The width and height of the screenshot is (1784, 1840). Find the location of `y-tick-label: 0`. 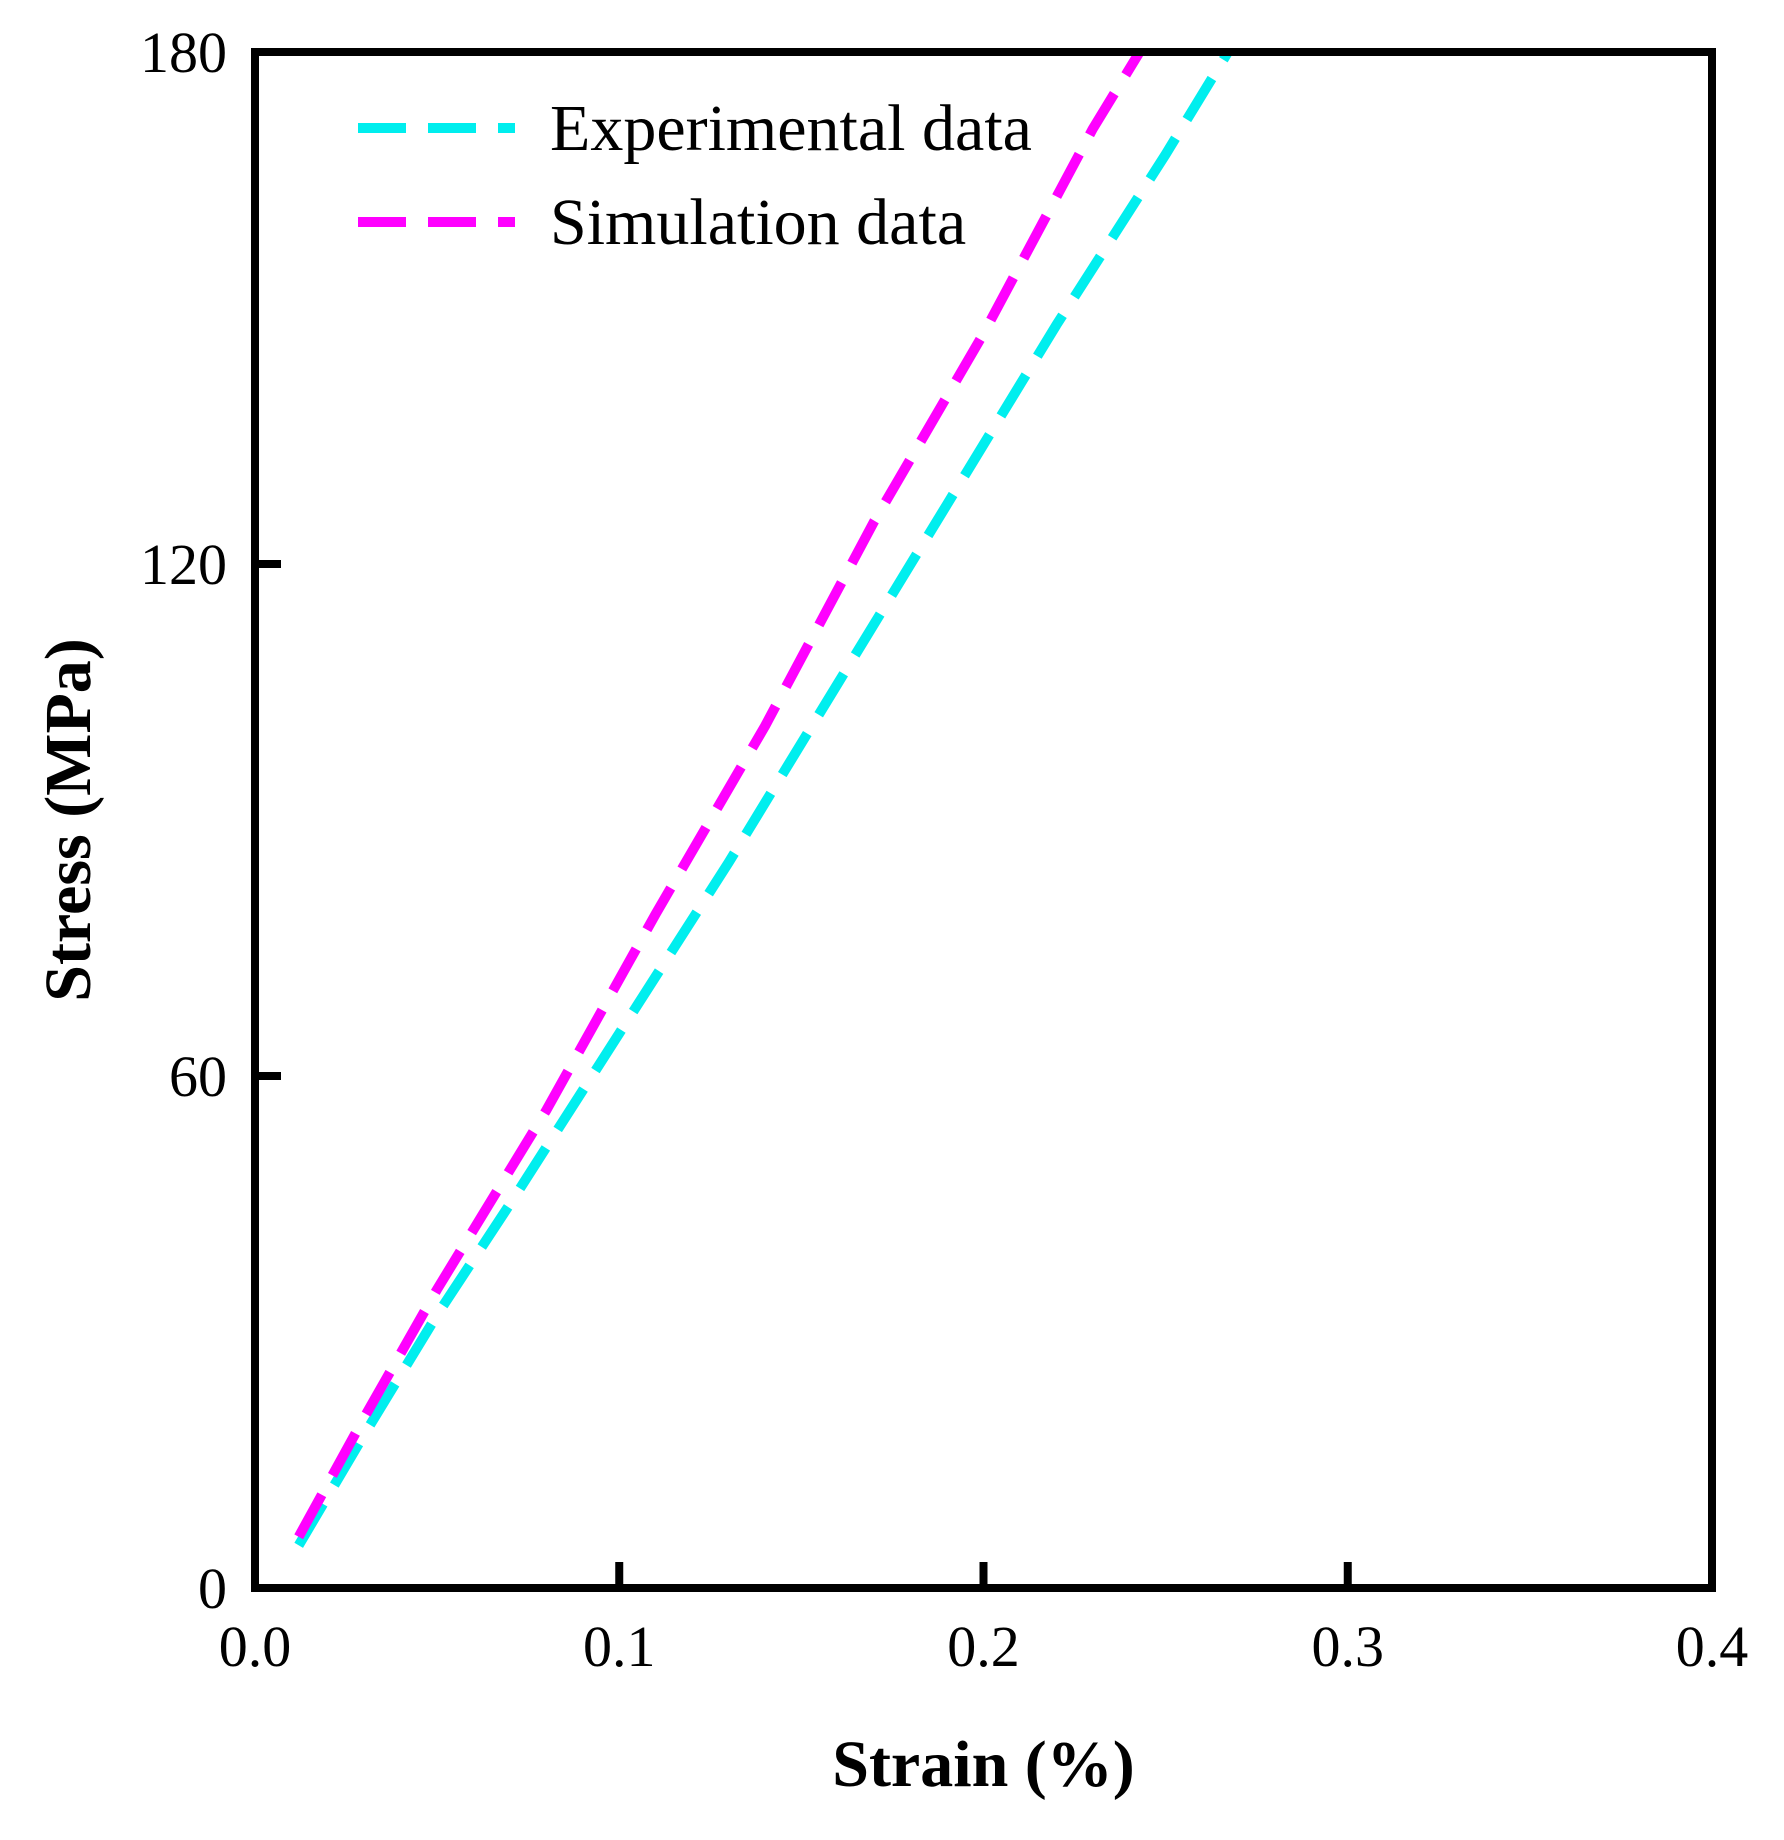

y-tick-label: 0 is located at coordinates (212, 1588).